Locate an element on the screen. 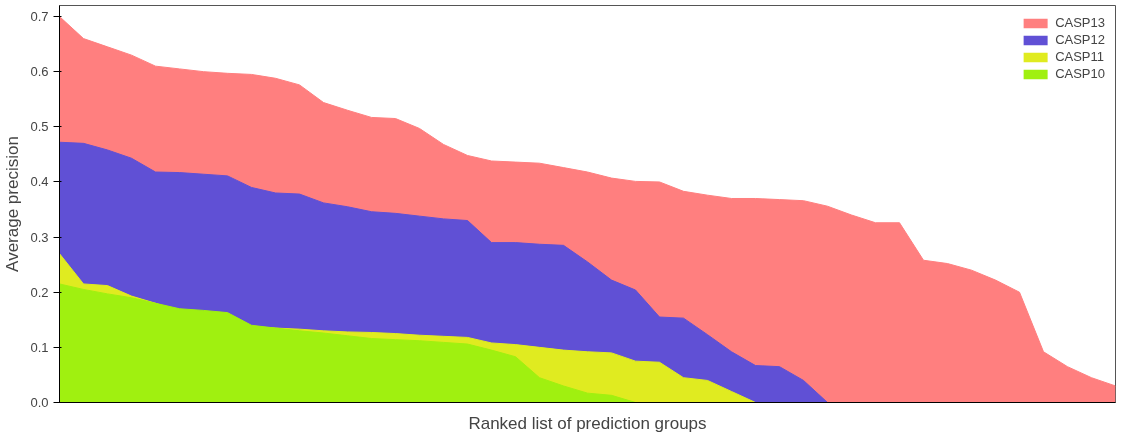 This screenshot has width=1137, height=445. x-axis-title: Ranked list of prediction groups is located at coordinates (587, 423).